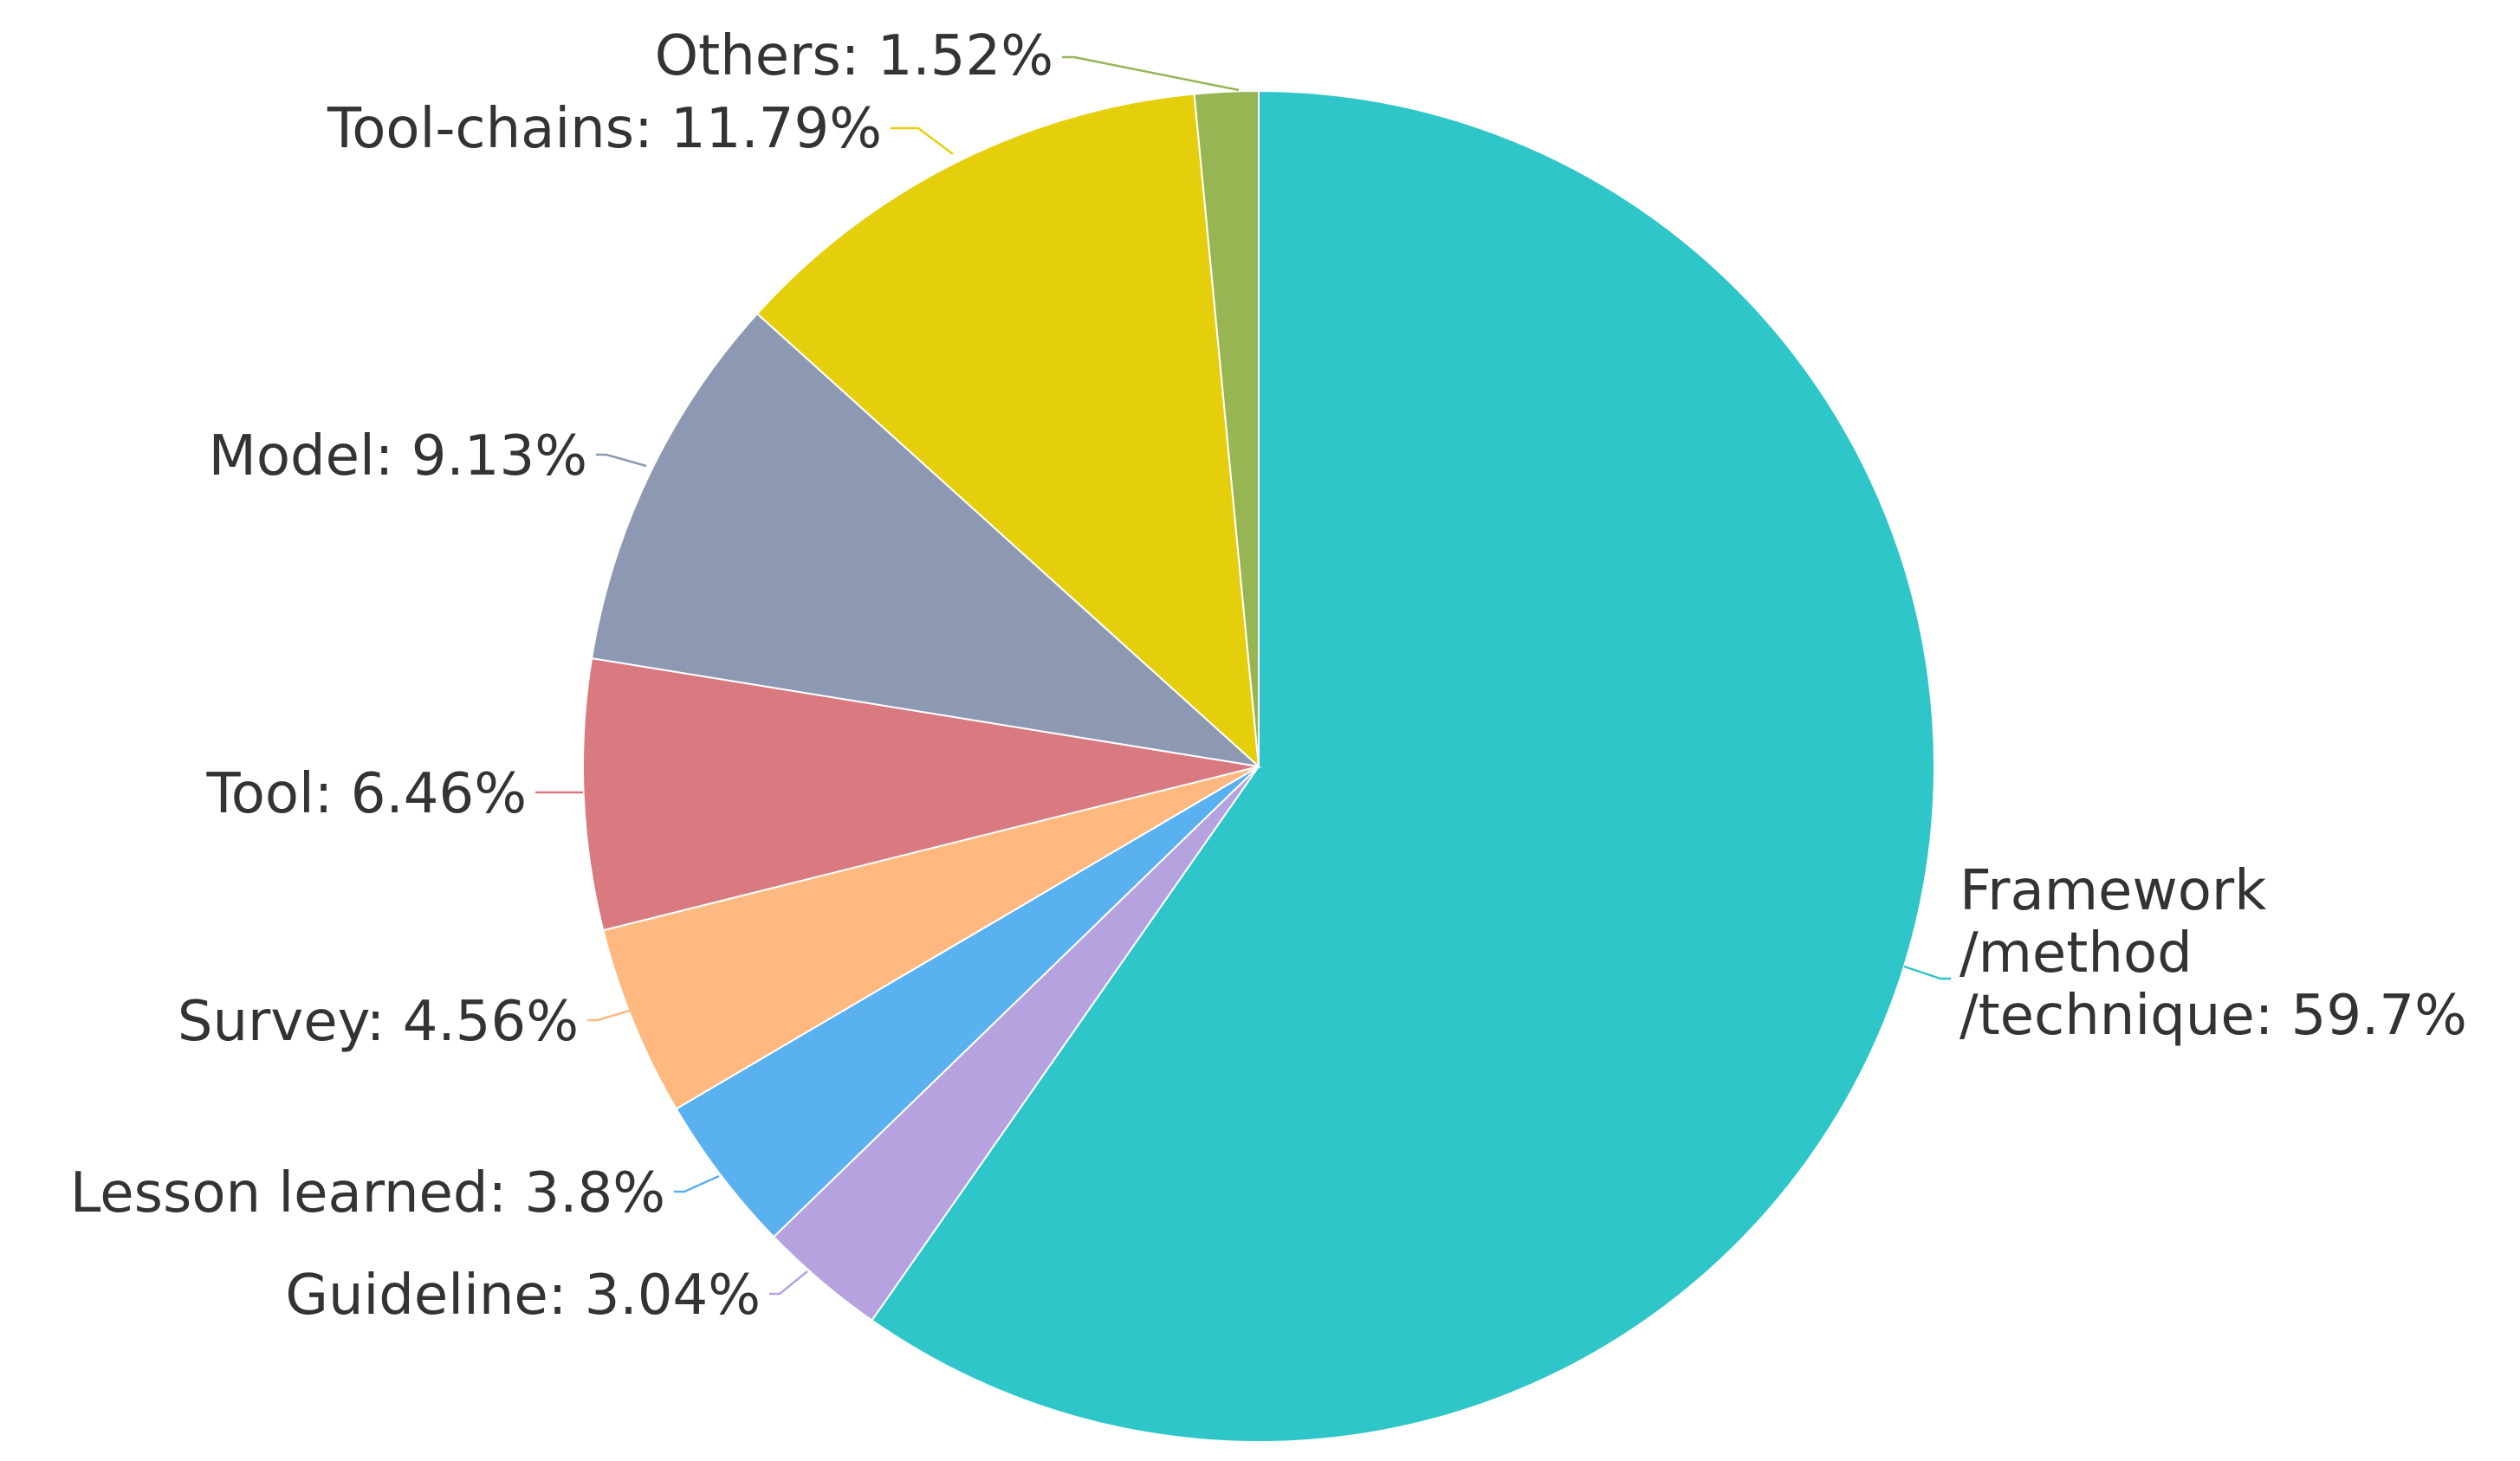 Image resolution: width=2520 pixels, height=1461 pixels. I want to click on slice-label: Guideline: 3.04%, so click(523, 1296).